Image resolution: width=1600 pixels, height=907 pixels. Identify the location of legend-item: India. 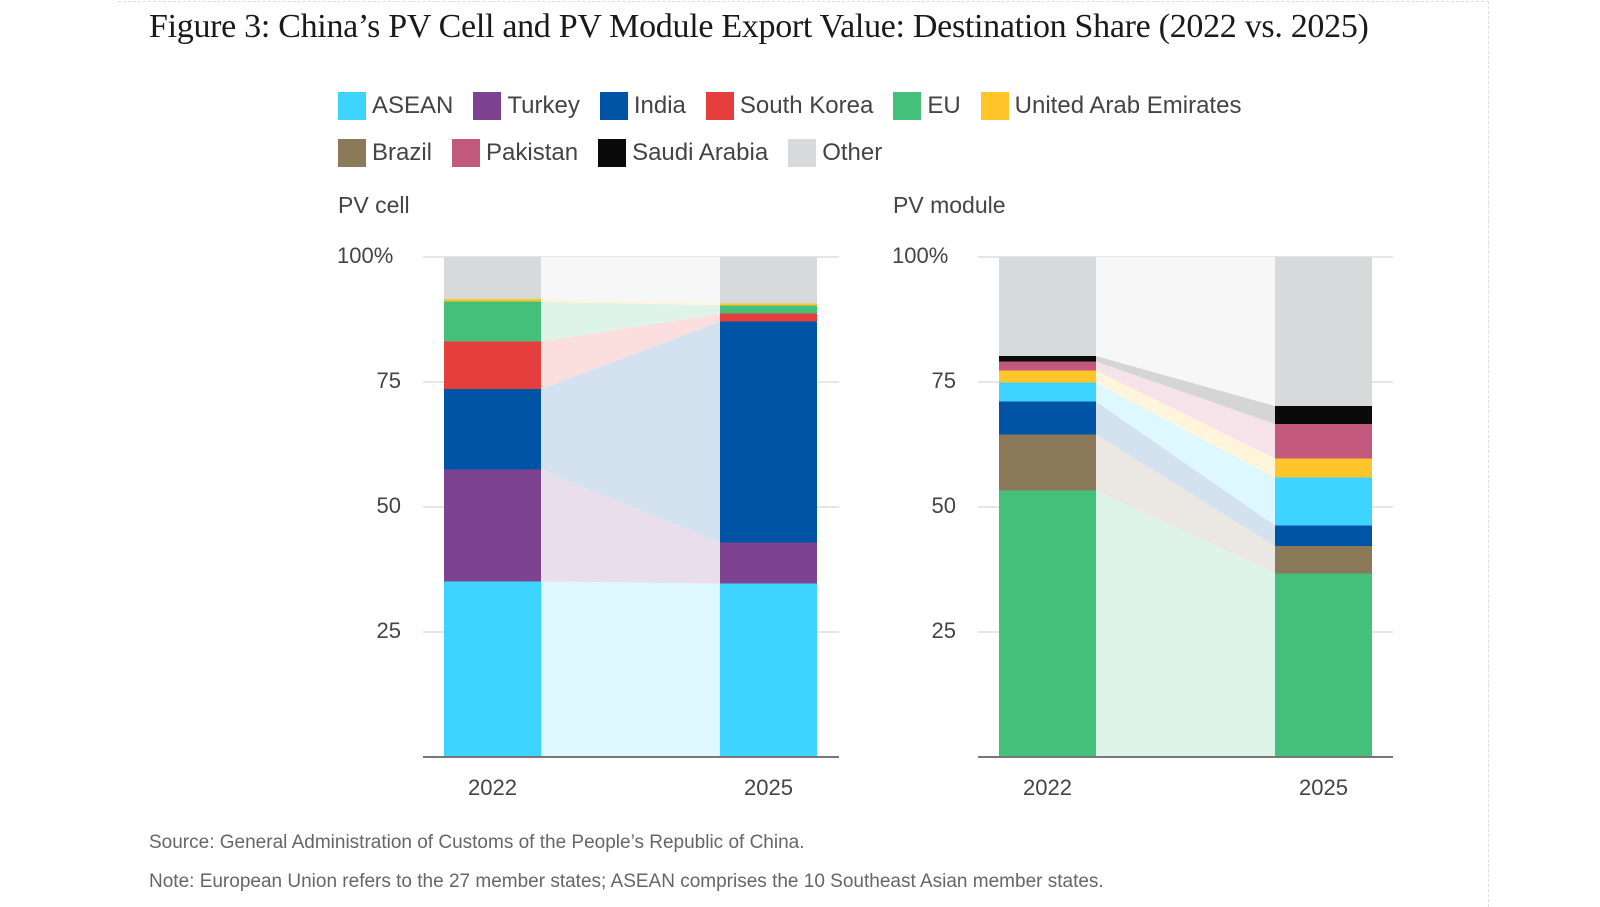
(642, 105).